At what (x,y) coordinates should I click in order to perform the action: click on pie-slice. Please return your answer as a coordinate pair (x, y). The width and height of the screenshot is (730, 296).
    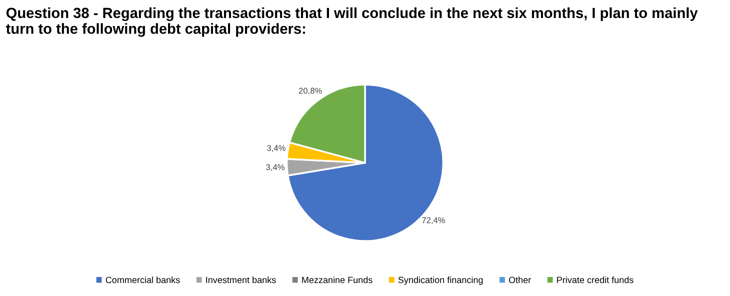
    Looking at the image, I should click on (365, 163).